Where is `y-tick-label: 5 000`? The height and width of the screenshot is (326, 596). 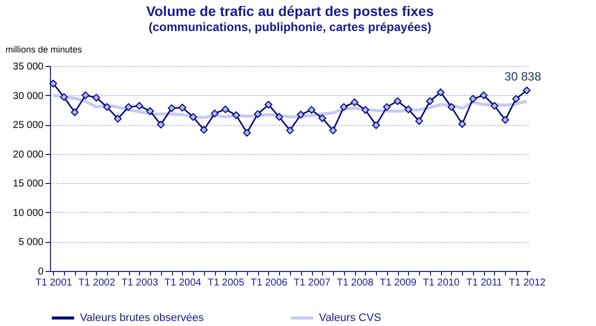 y-tick-label: 5 000 is located at coordinates (31, 242).